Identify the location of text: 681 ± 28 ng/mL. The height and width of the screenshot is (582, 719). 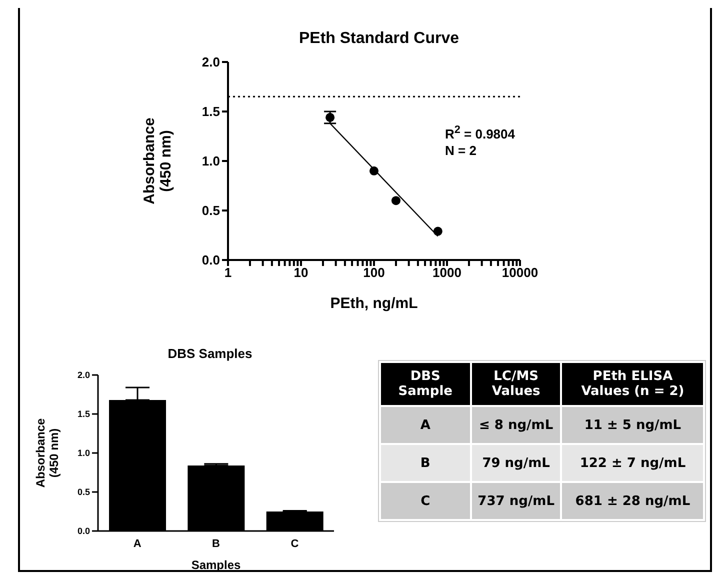
(632, 501).